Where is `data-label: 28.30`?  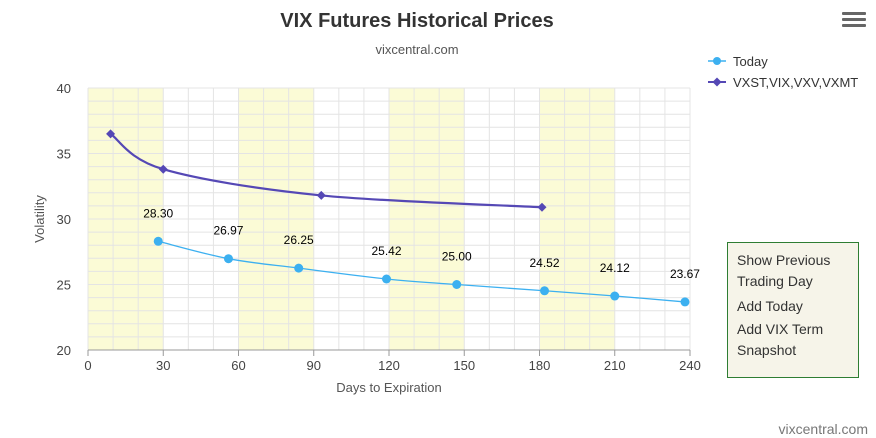 data-label: 28.30 is located at coordinates (158, 213).